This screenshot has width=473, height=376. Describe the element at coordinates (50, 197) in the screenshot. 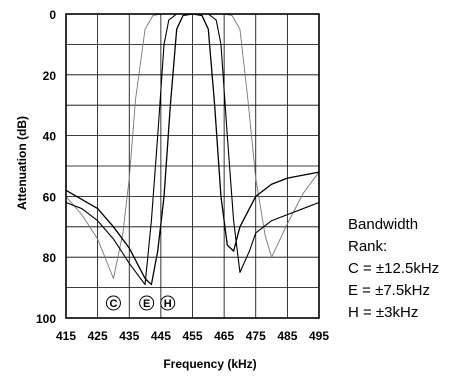

I see `y-tick-label: 60` at that location.